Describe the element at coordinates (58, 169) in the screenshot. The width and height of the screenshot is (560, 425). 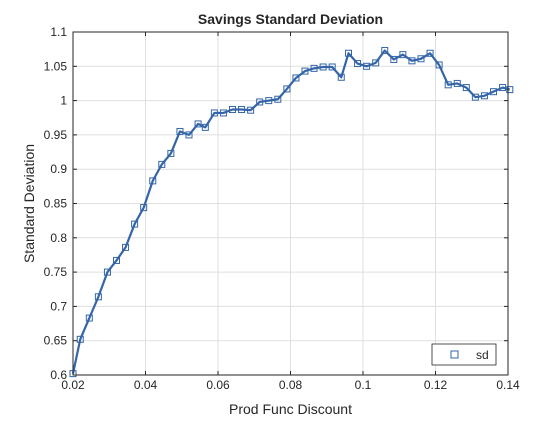
I see `y-tick-label: 0.9` at that location.